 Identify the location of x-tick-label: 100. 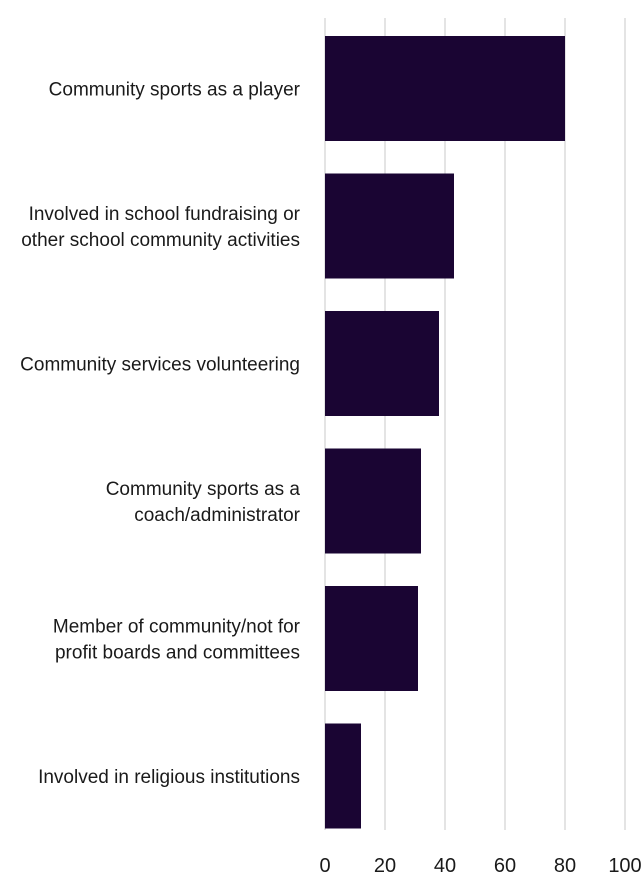
(624, 866).